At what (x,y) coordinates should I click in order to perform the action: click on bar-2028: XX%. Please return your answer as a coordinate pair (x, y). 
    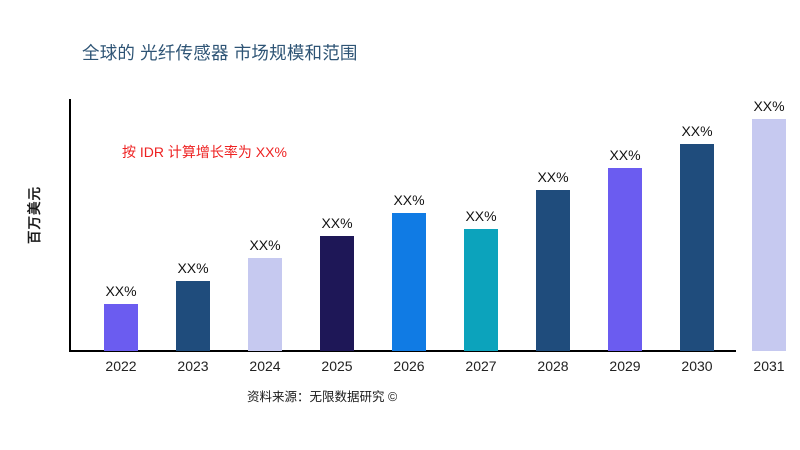
    Looking at the image, I should click on (553, 260).